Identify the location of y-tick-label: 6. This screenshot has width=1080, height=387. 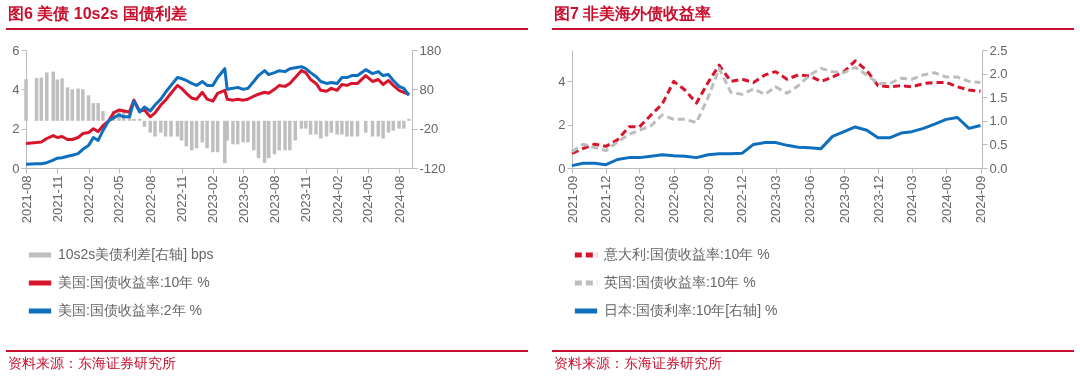
(16, 50).